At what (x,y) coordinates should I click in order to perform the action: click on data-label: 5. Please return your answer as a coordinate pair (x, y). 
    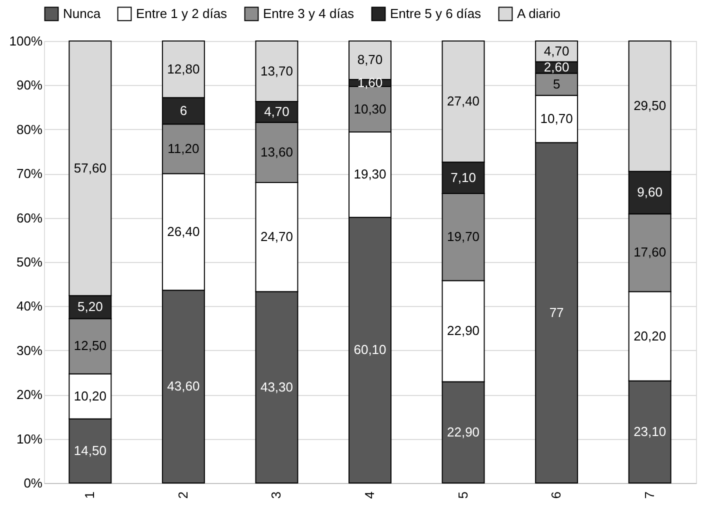
    Looking at the image, I should click on (556, 84).